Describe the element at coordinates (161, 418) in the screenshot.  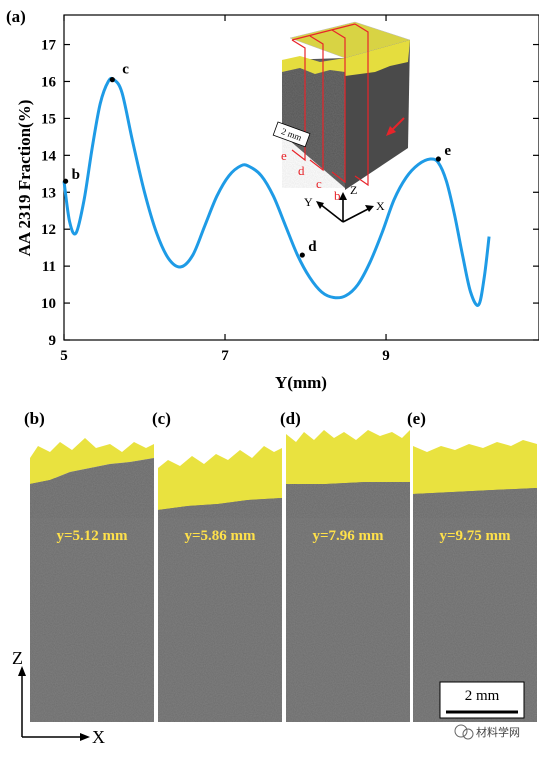
I see `micro-panel-label: (c)` at that location.